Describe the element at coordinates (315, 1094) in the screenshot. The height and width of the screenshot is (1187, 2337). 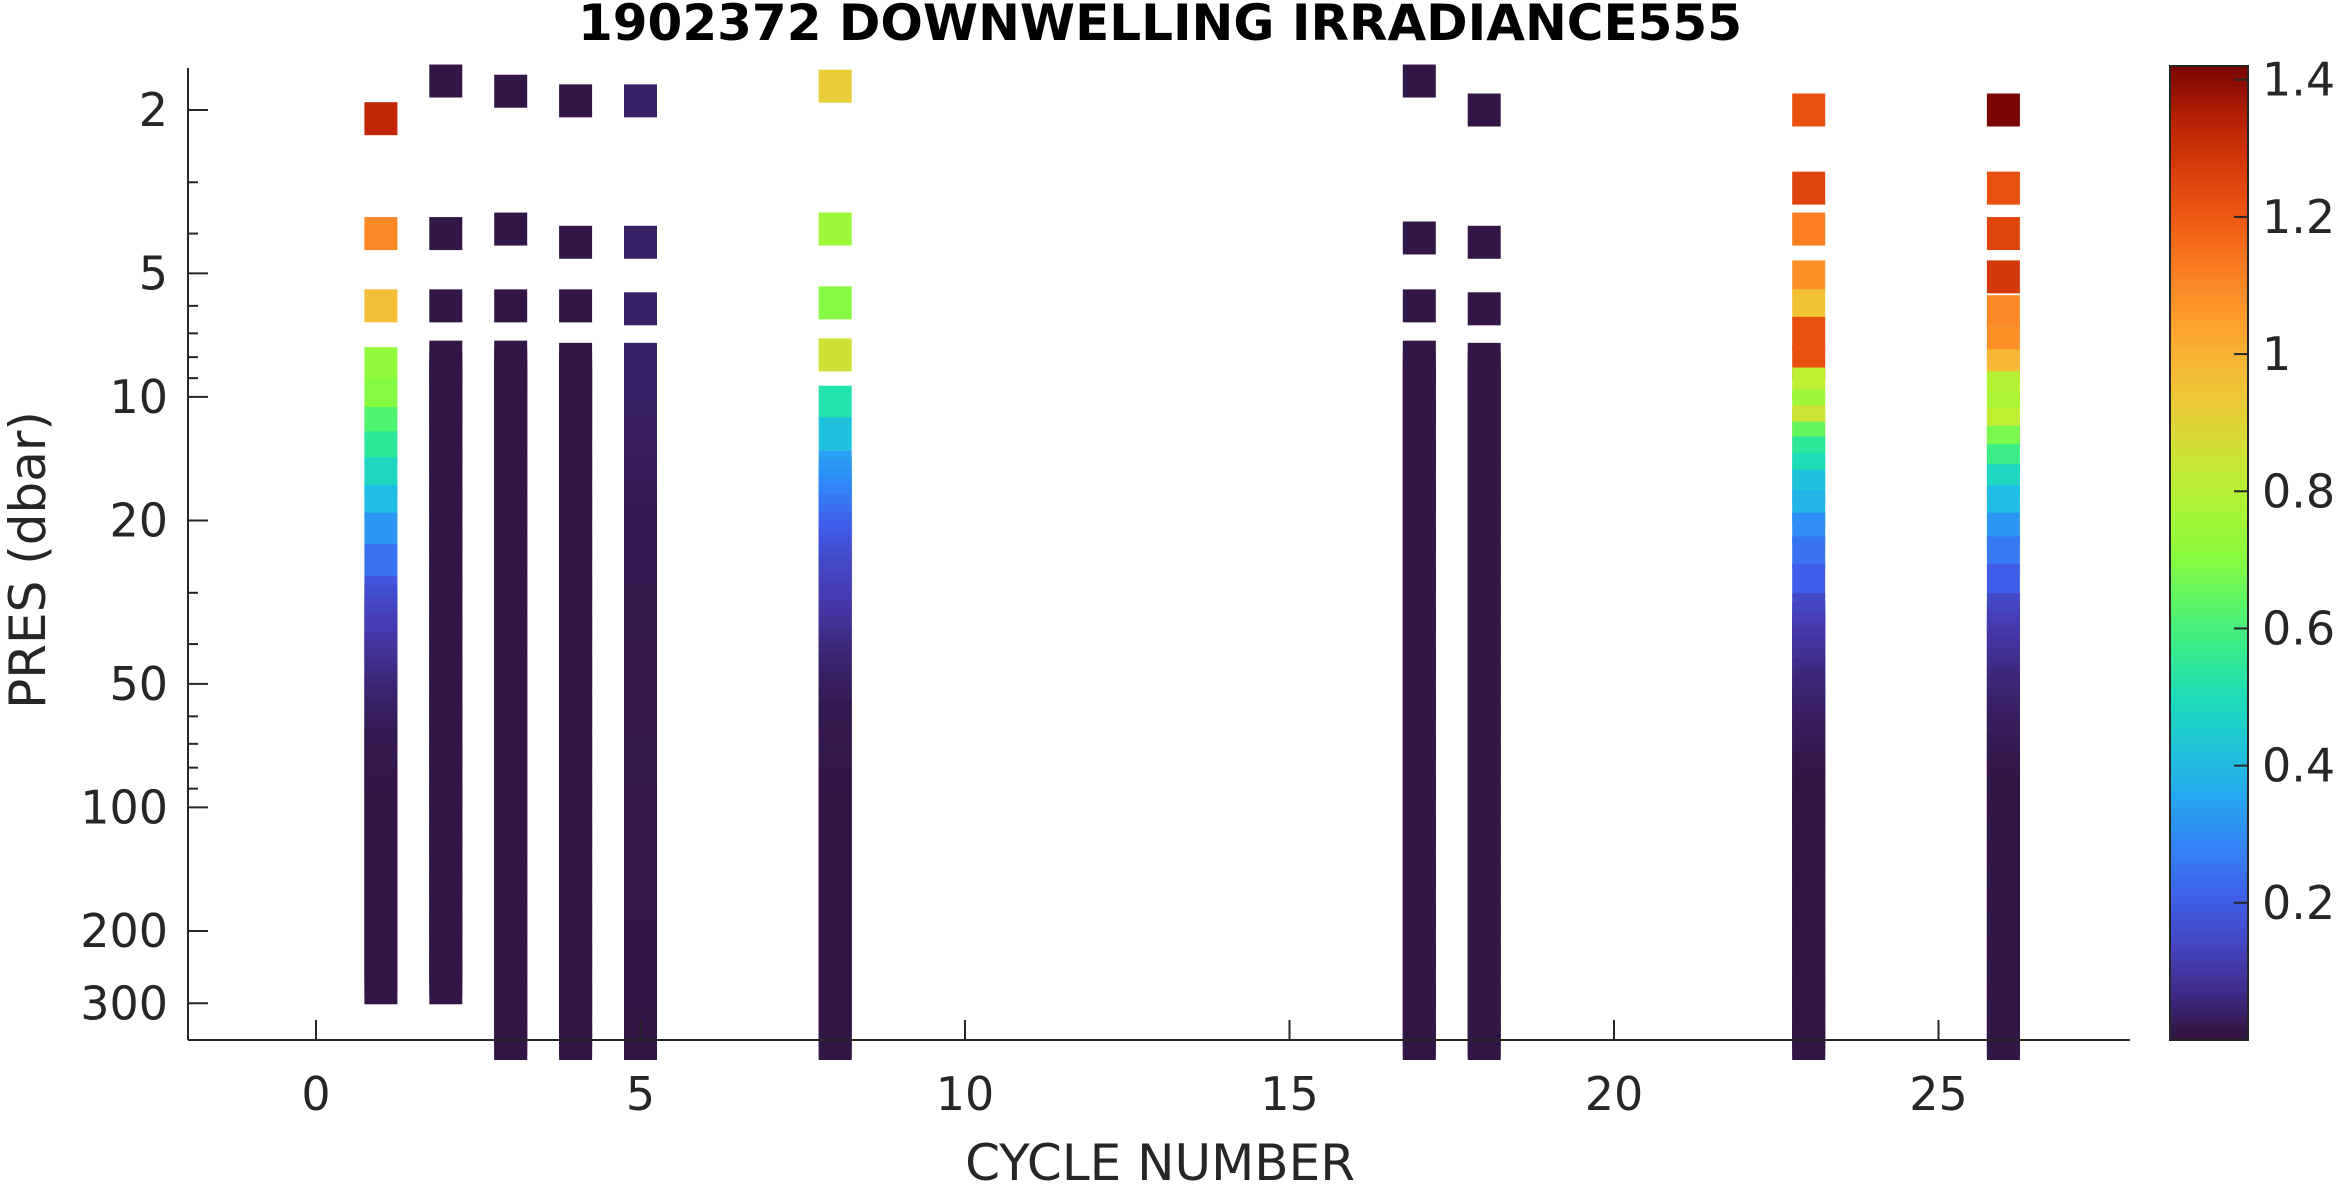
I see `x-tick-label: 0` at that location.